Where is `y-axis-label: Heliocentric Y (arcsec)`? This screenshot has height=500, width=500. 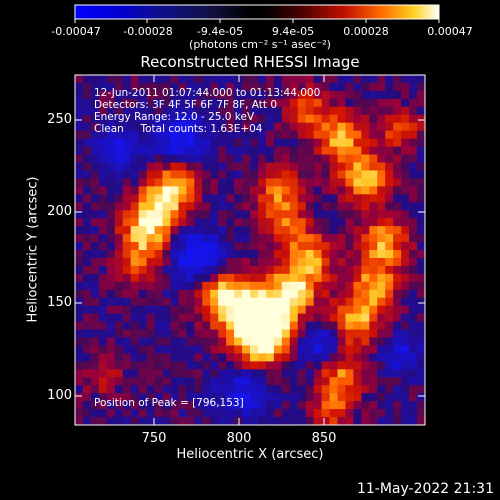
y-axis-label: Heliocentric Y (arcsec) is located at coordinates (33, 249).